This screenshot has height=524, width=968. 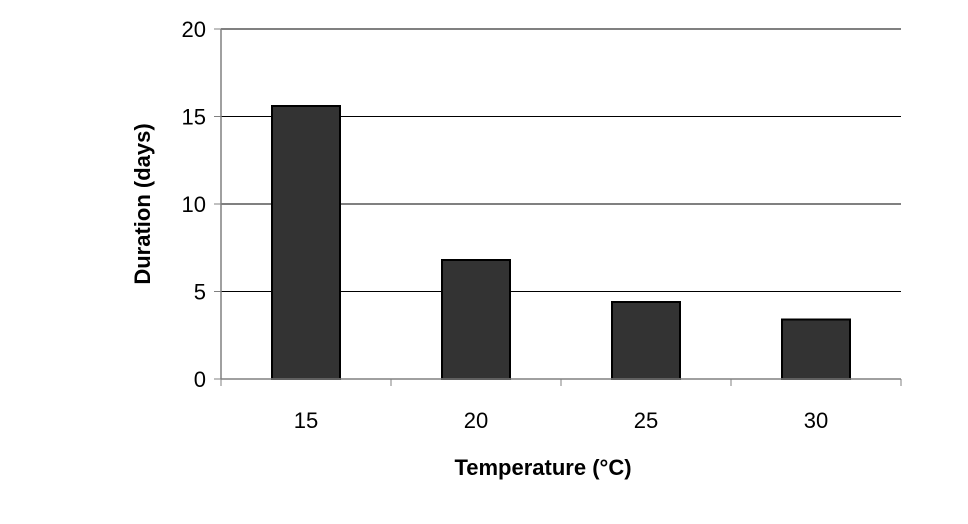 What do you see at coordinates (816, 420) in the screenshot?
I see `x-tick-label: 30` at bounding box center [816, 420].